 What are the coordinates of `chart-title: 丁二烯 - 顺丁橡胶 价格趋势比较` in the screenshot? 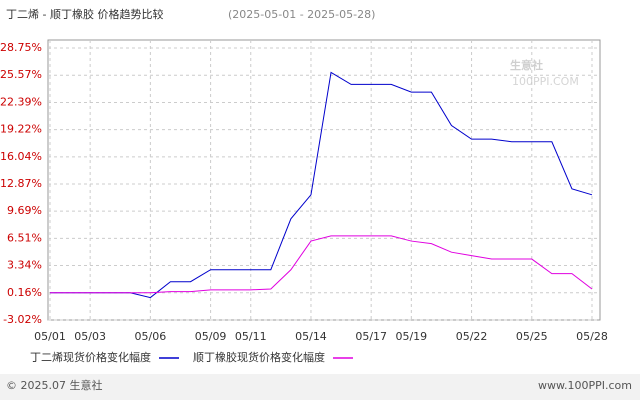 It's located at (84, 14).